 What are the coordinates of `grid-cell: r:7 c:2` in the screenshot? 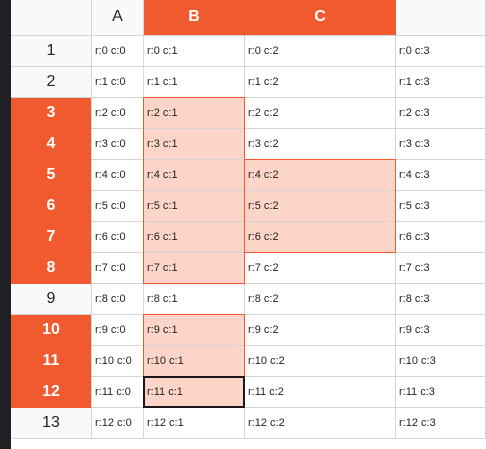 It's located at (320, 268).